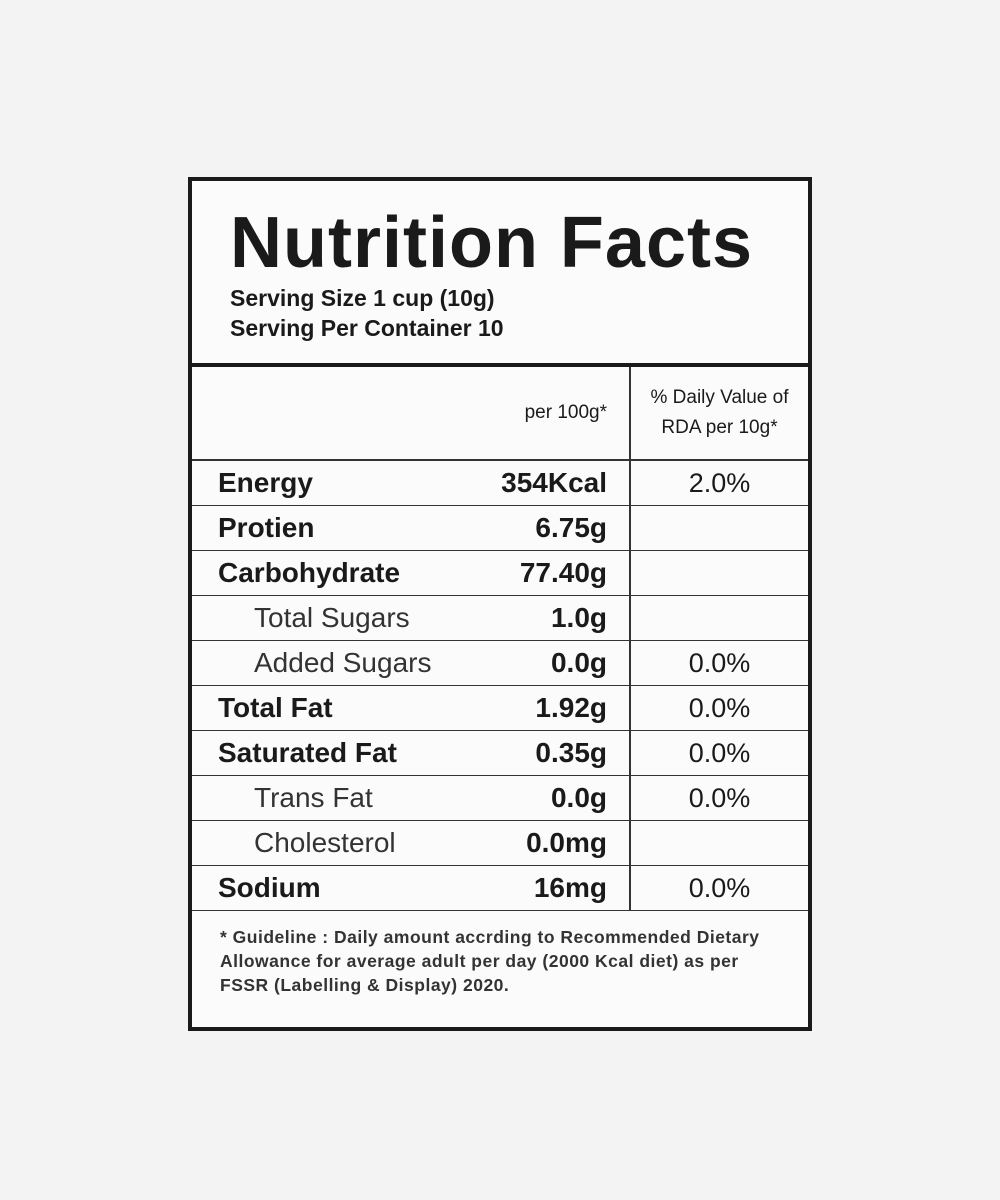 The image size is (1000, 1200). What do you see at coordinates (333, 708) in the screenshot?
I see `nutrient-name: Total Fat` at bounding box center [333, 708].